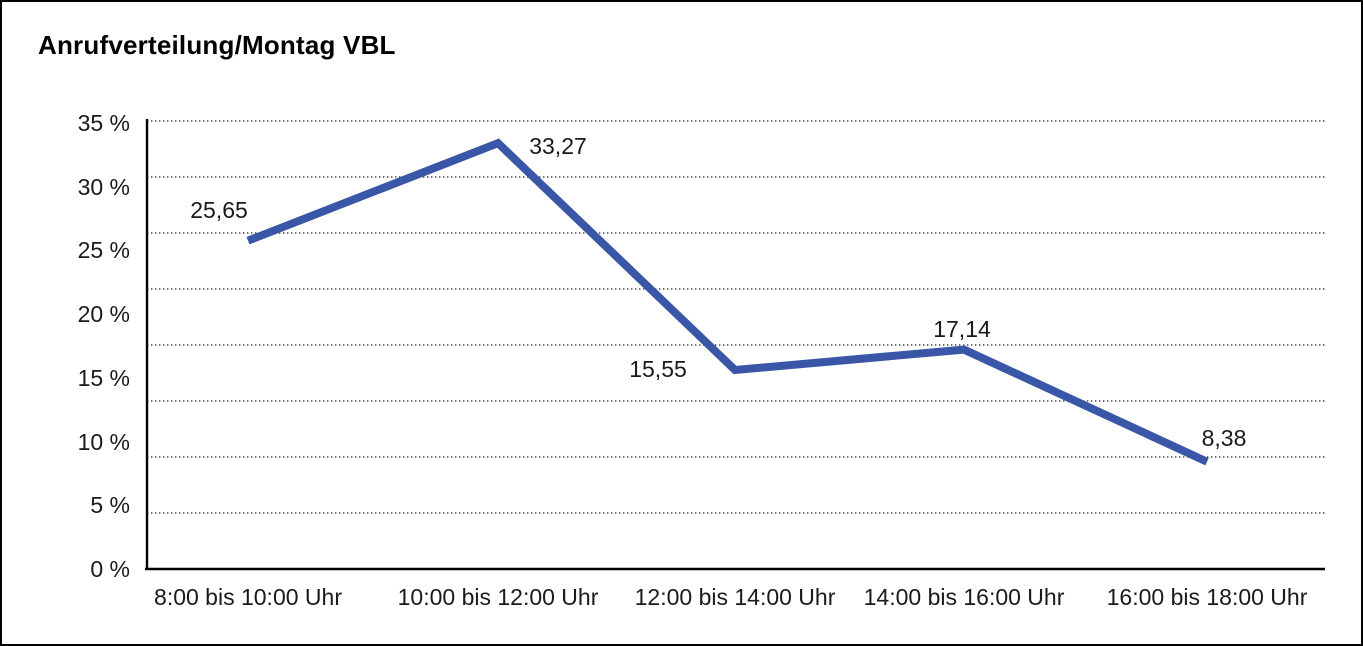 Image resolution: width=1363 pixels, height=646 pixels. What do you see at coordinates (1224, 437) in the screenshot?
I see `data-label: 8,38` at bounding box center [1224, 437].